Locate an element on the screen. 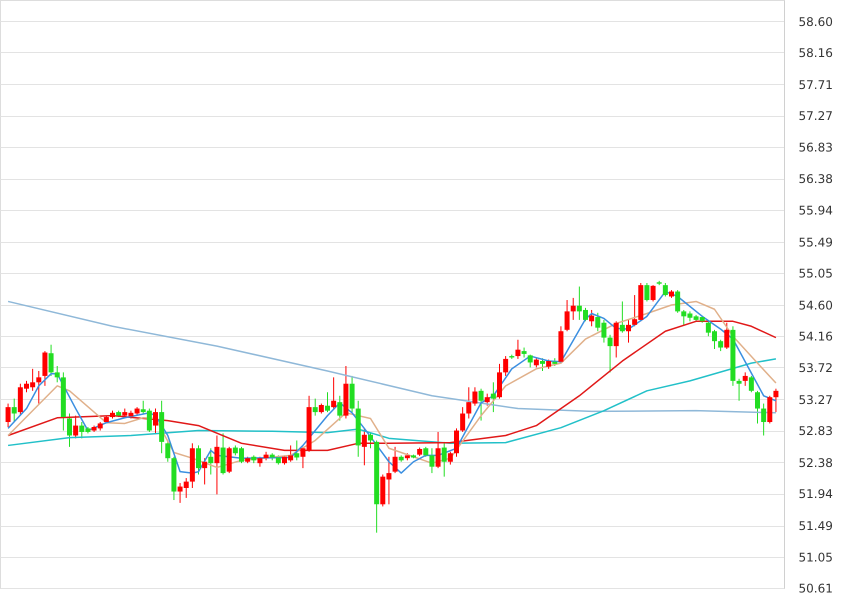 Image resolution: width=845 pixels, height=594 pixels. y-tick-label: 53.27 is located at coordinates (815, 399).